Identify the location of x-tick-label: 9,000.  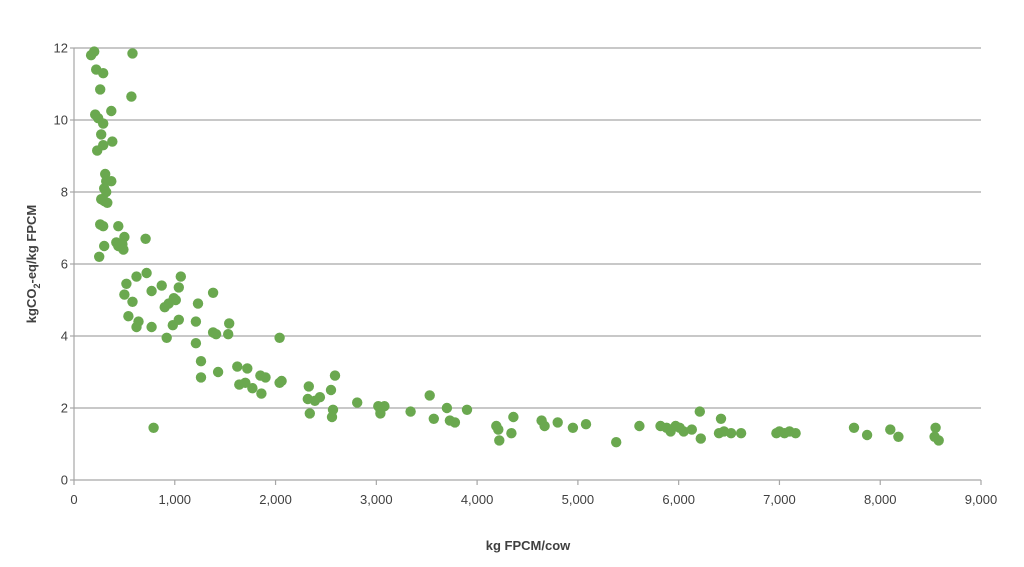
(981, 499).